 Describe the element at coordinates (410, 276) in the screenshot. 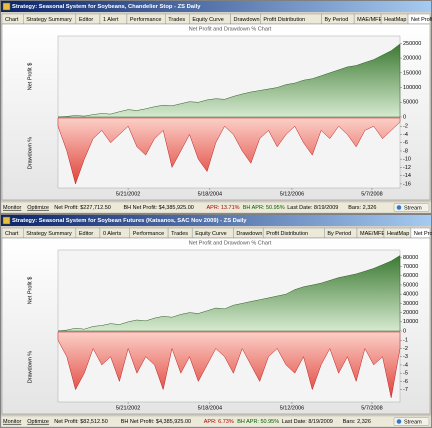

I see `y-tick-label: 60000` at that location.